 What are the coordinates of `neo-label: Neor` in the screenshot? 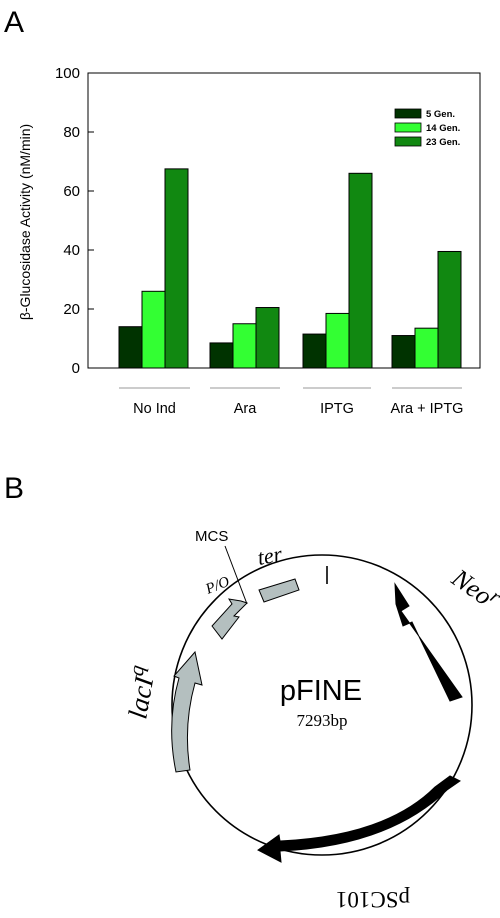 It's located at (473, 588).